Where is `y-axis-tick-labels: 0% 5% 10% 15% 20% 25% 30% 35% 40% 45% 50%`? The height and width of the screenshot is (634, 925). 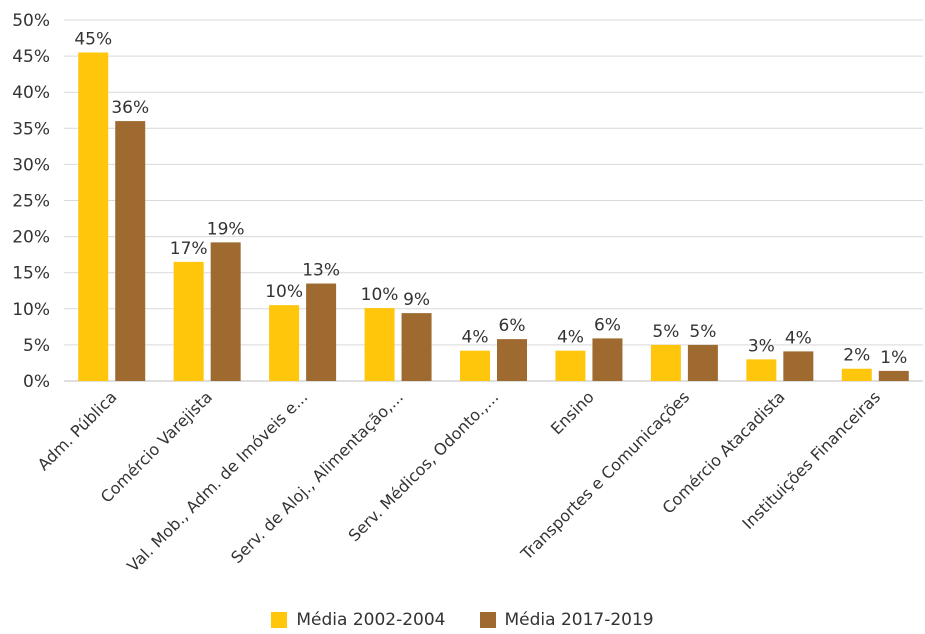
y-axis-tick-labels: 0% 5% 10% 15% 20% 25% 30% 35% 40% 45% 50% is located at coordinates (31, 201).